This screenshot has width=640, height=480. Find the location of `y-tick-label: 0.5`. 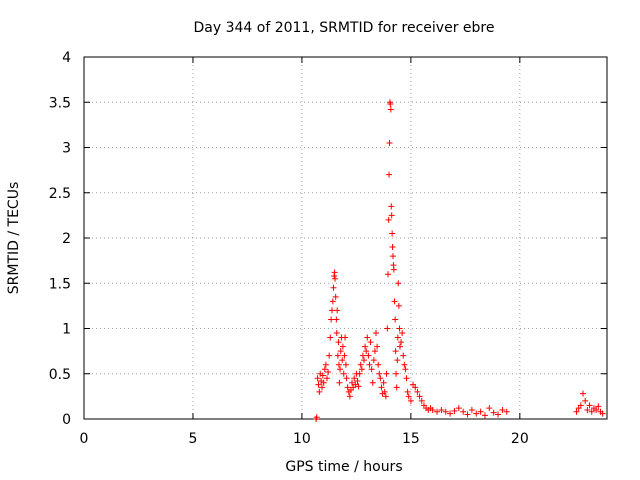

y-tick-label: 0.5 is located at coordinates (60, 375).